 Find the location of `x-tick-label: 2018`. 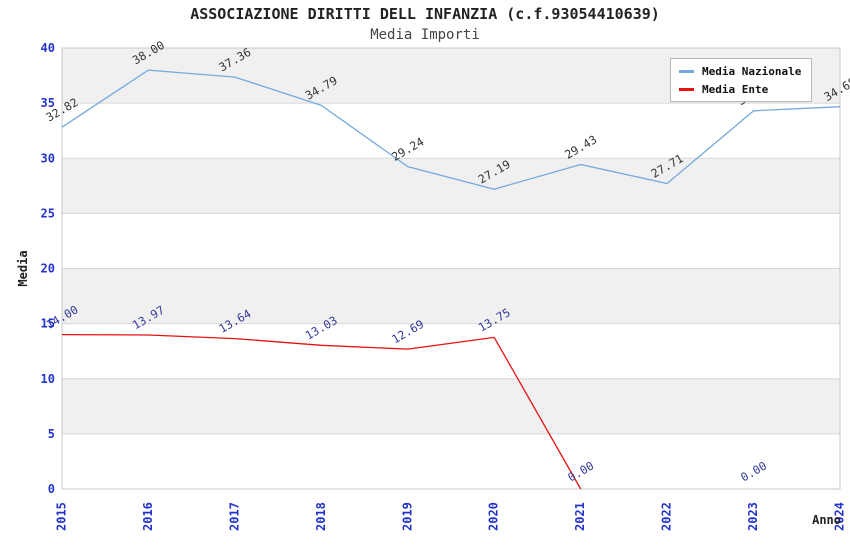

x-tick-label: 2018 is located at coordinates (321, 516).